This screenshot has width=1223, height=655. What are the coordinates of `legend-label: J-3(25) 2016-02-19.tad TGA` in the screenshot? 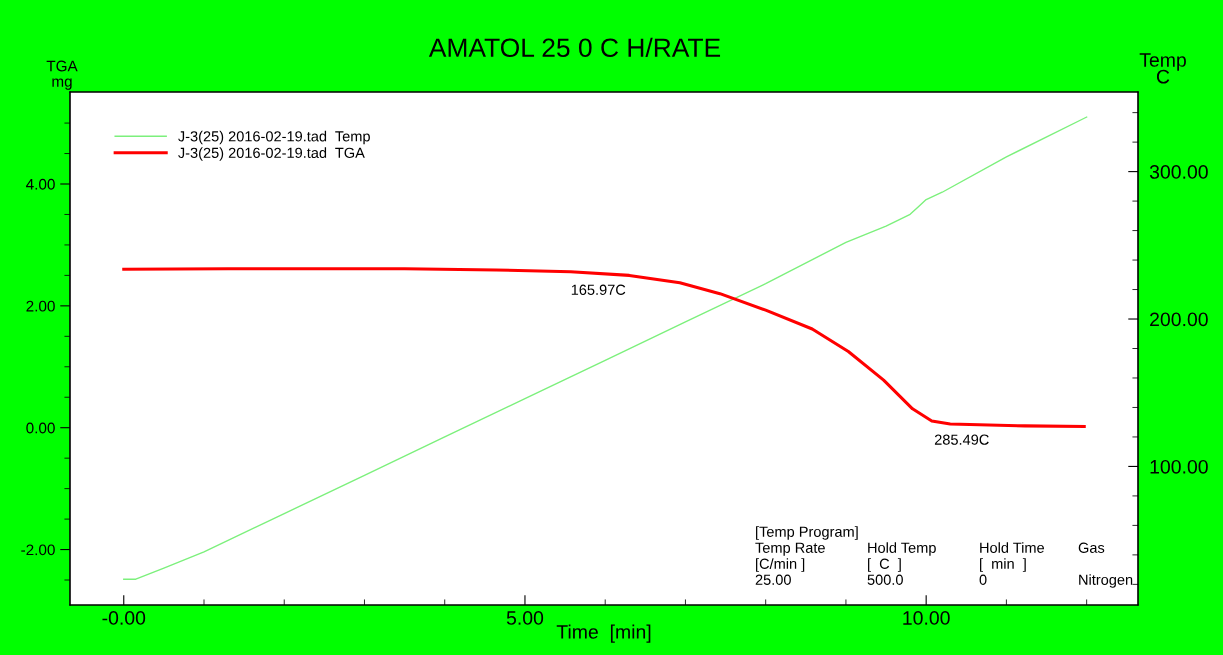 It's located at (271, 154).